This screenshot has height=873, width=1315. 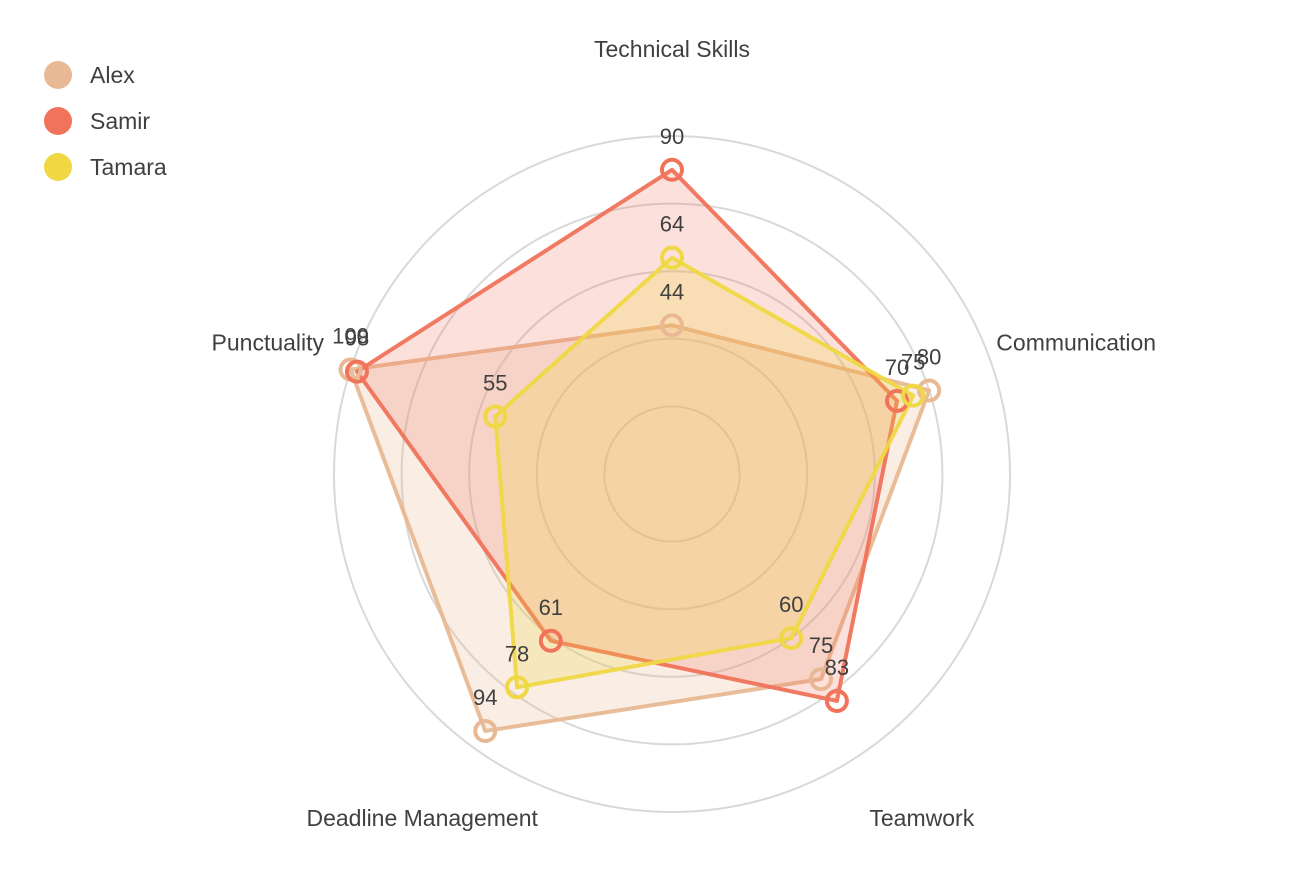 I want to click on point-tamara-punctuality, so click(x=495, y=416).